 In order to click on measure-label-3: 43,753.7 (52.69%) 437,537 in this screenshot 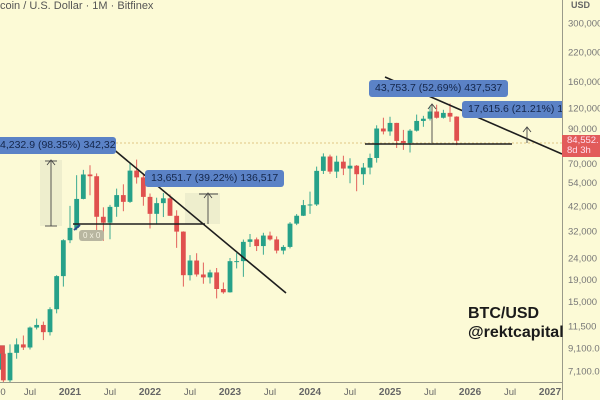, I will do `click(439, 88)`.